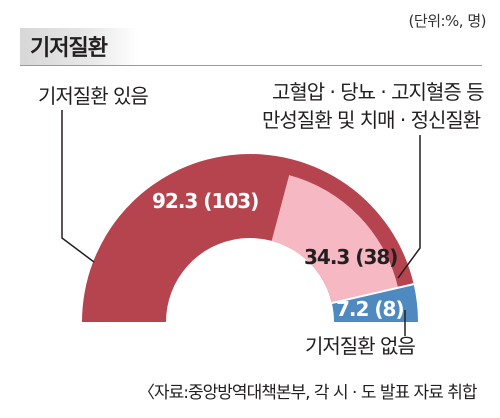  I want to click on slice-no-disease, so click(374, 303).